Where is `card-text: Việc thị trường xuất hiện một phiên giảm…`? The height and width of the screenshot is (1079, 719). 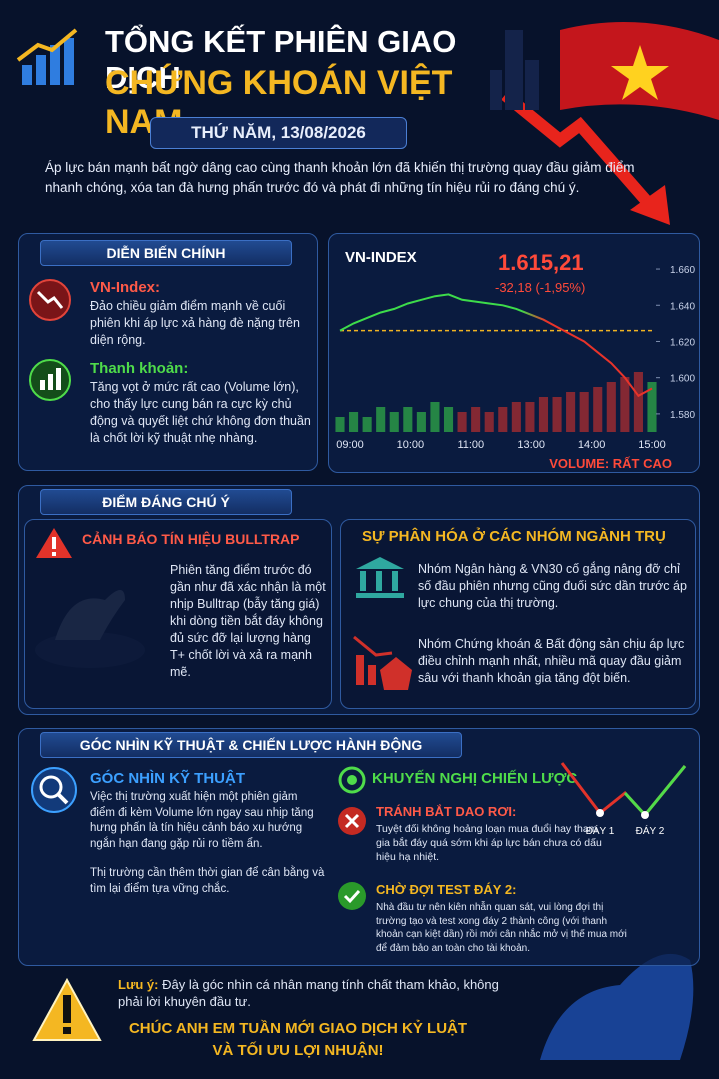
card-text: Việc thị trường xuất hiện một phiên giảm… is located at coordinates (202, 820).